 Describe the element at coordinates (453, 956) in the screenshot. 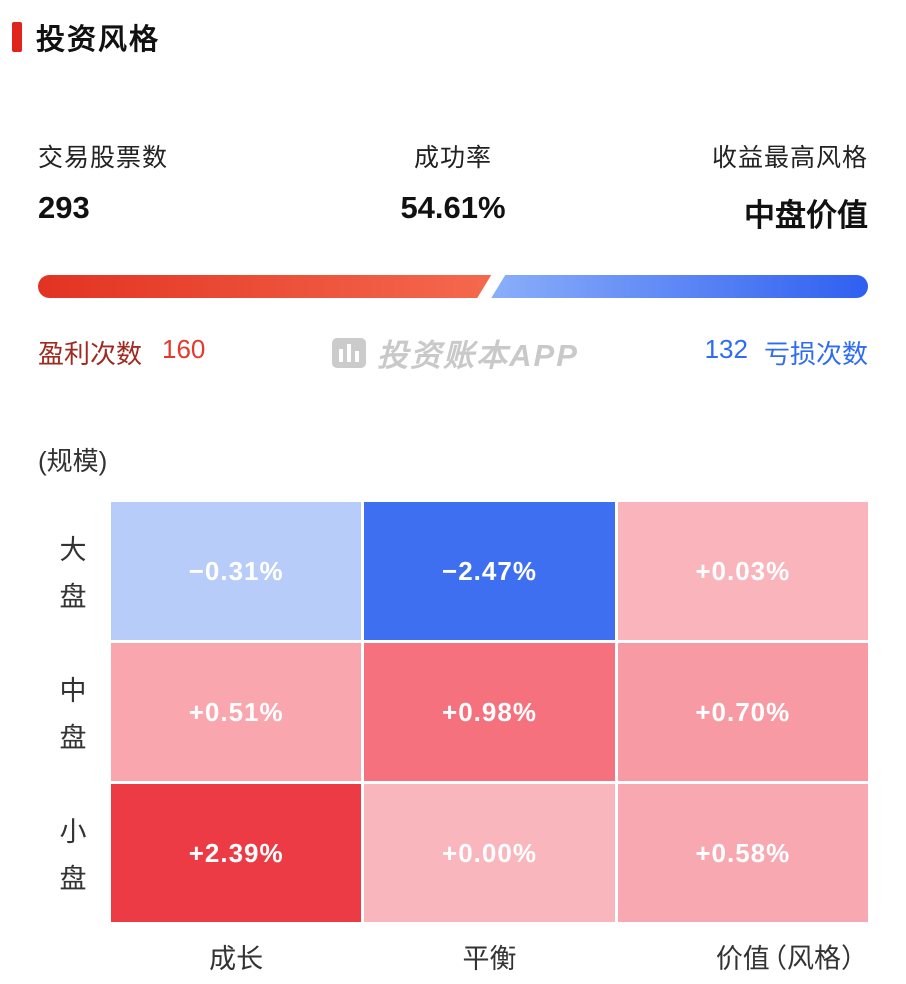

I see `heatmap-column-labels: 成长 平衡 价值 （风格）` at that location.